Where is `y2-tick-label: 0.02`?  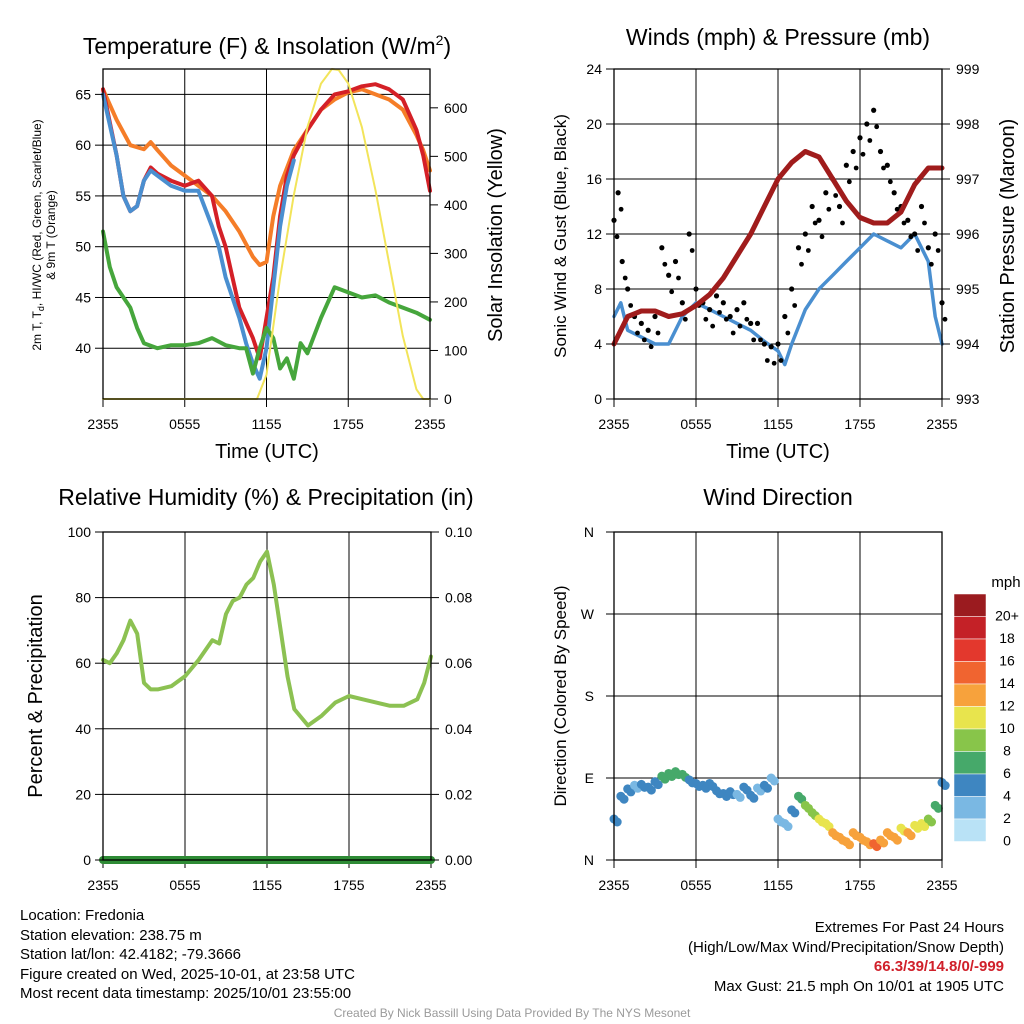 y2-tick-label: 0.02 is located at coordinates (458, 794).